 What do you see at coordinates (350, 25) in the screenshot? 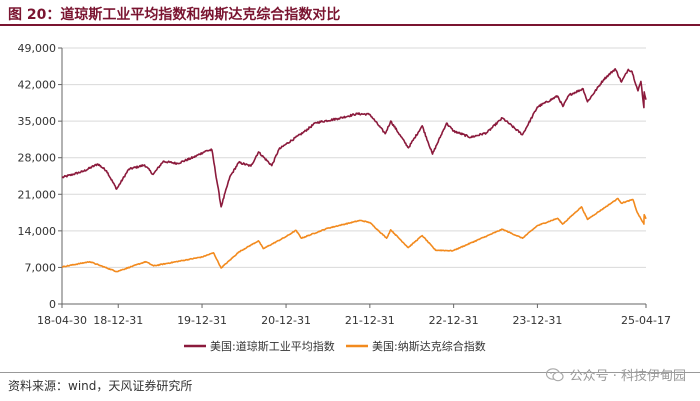
I see `title-divider` at bounding box center [350, 25].